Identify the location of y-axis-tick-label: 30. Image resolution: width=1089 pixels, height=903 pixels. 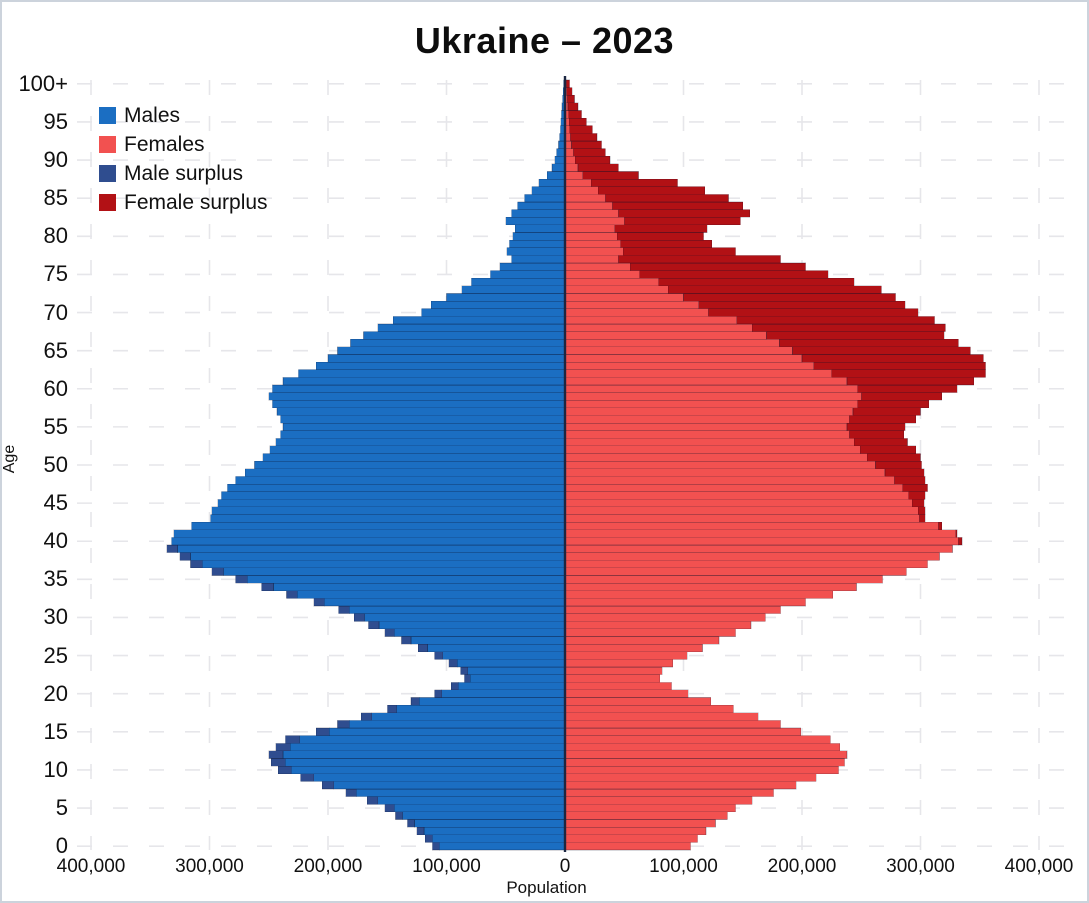
(55, 617).